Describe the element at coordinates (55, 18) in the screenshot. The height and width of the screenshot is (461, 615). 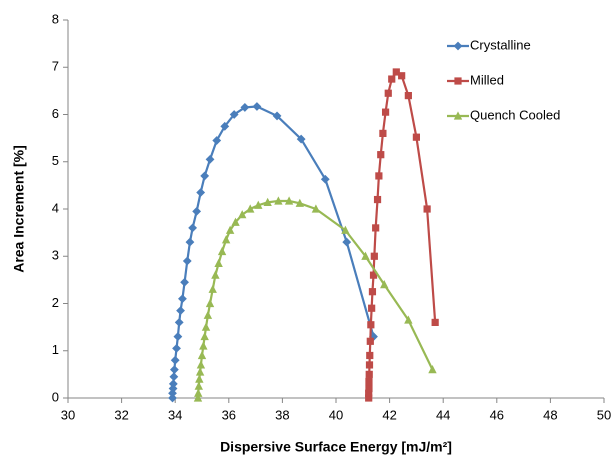
I see `y-tick-label: 8` at that location.